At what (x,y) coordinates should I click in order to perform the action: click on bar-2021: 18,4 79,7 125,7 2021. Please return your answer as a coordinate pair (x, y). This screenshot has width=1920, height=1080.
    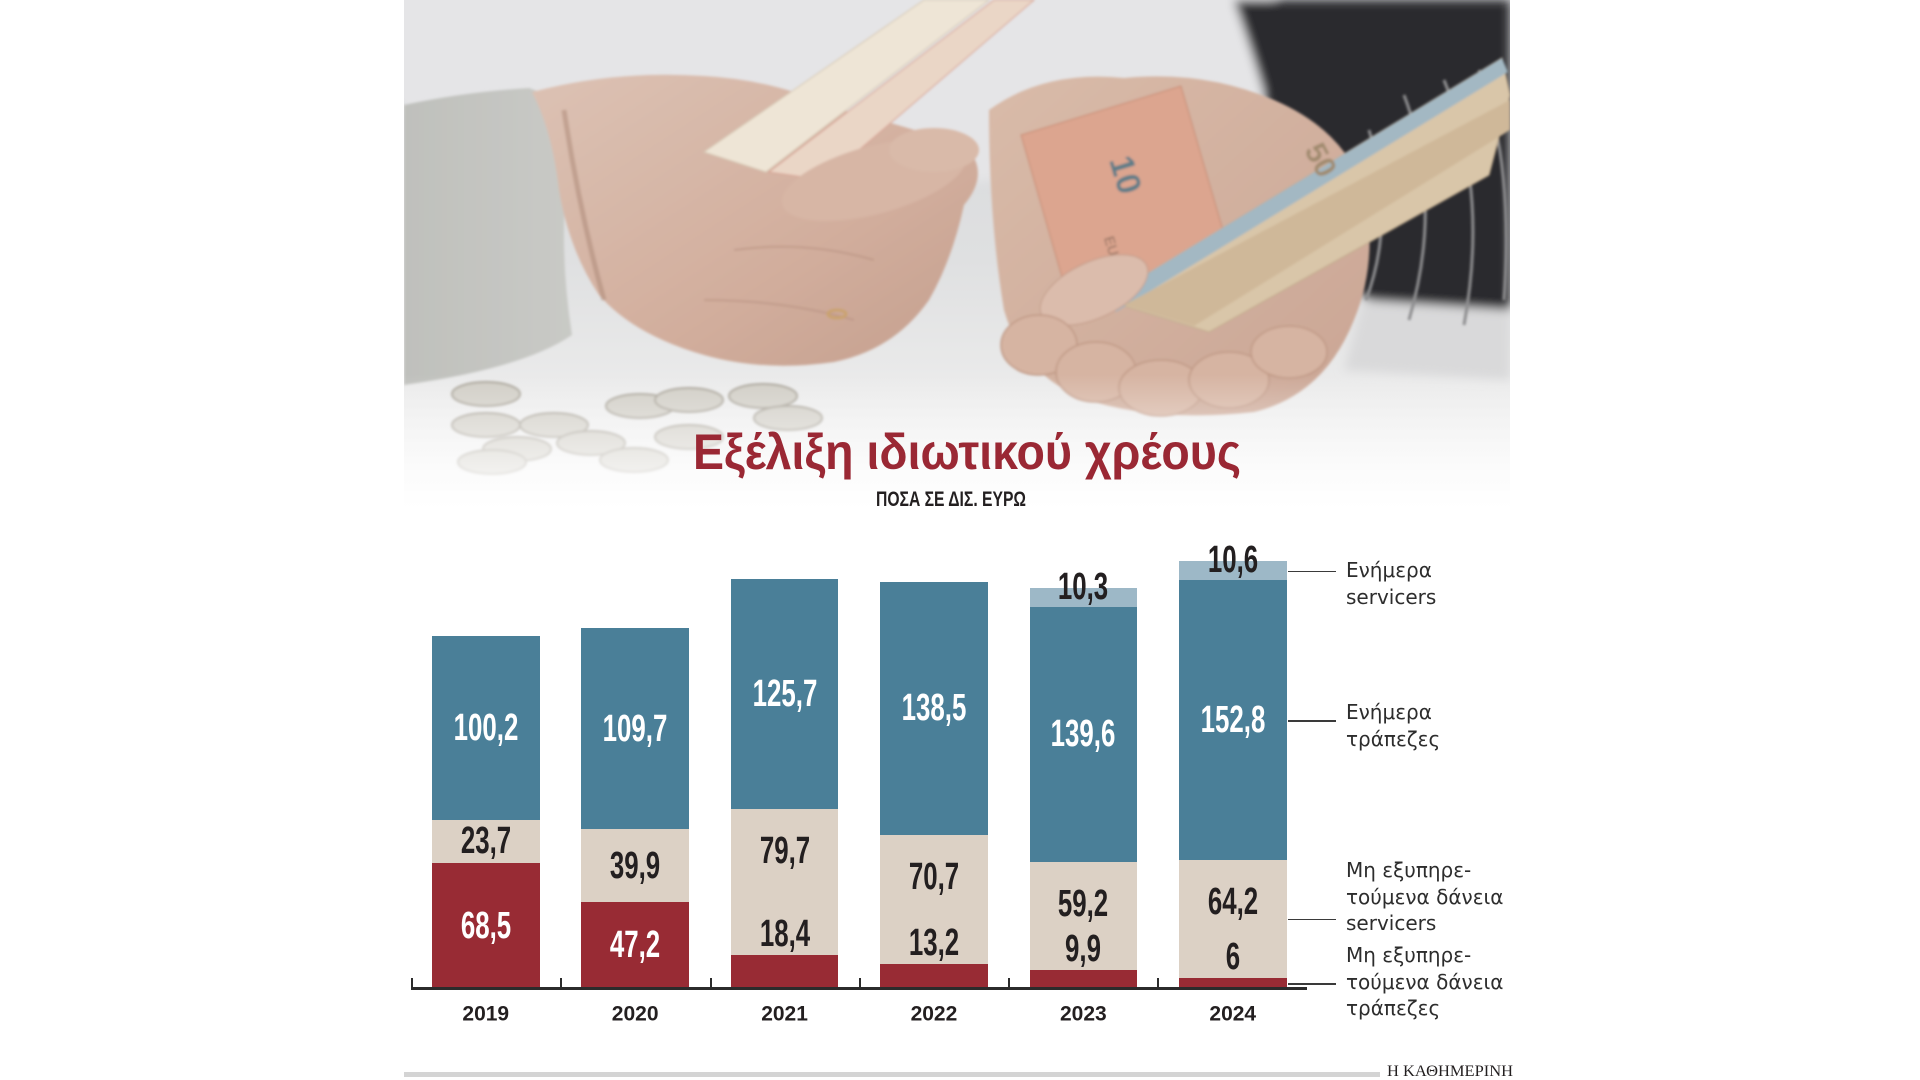
    Looking at the image, I should click on (784, 801).